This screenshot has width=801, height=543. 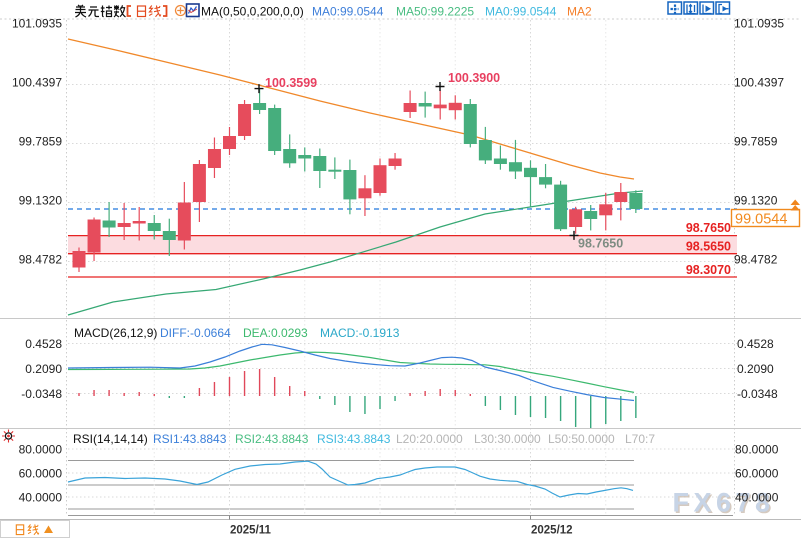 What do you see at coordinates (579, 12) in the screenshot?
I see `svg-text: MA2` at bounding box center [579, 12].